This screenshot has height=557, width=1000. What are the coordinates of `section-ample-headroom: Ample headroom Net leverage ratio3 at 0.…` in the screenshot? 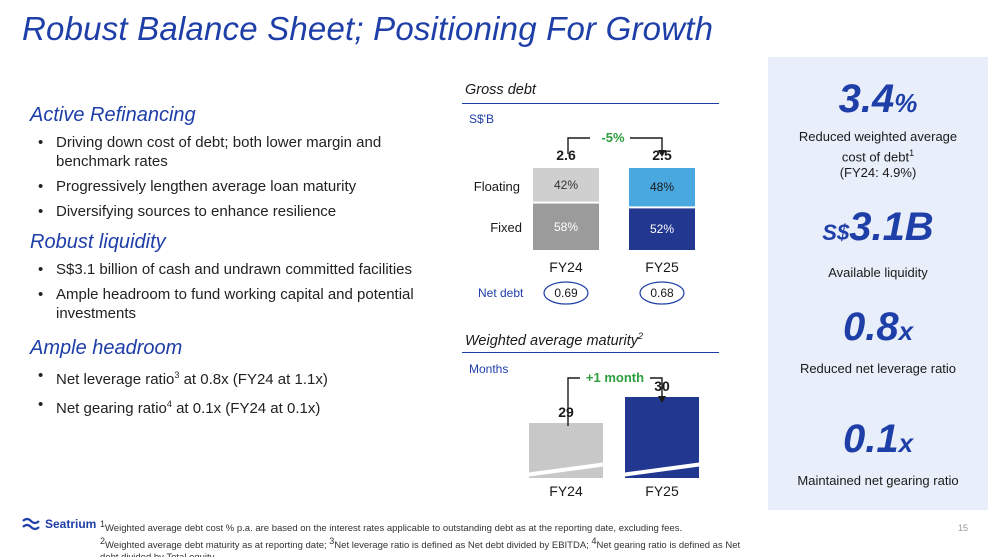 It's located at (230, 377).